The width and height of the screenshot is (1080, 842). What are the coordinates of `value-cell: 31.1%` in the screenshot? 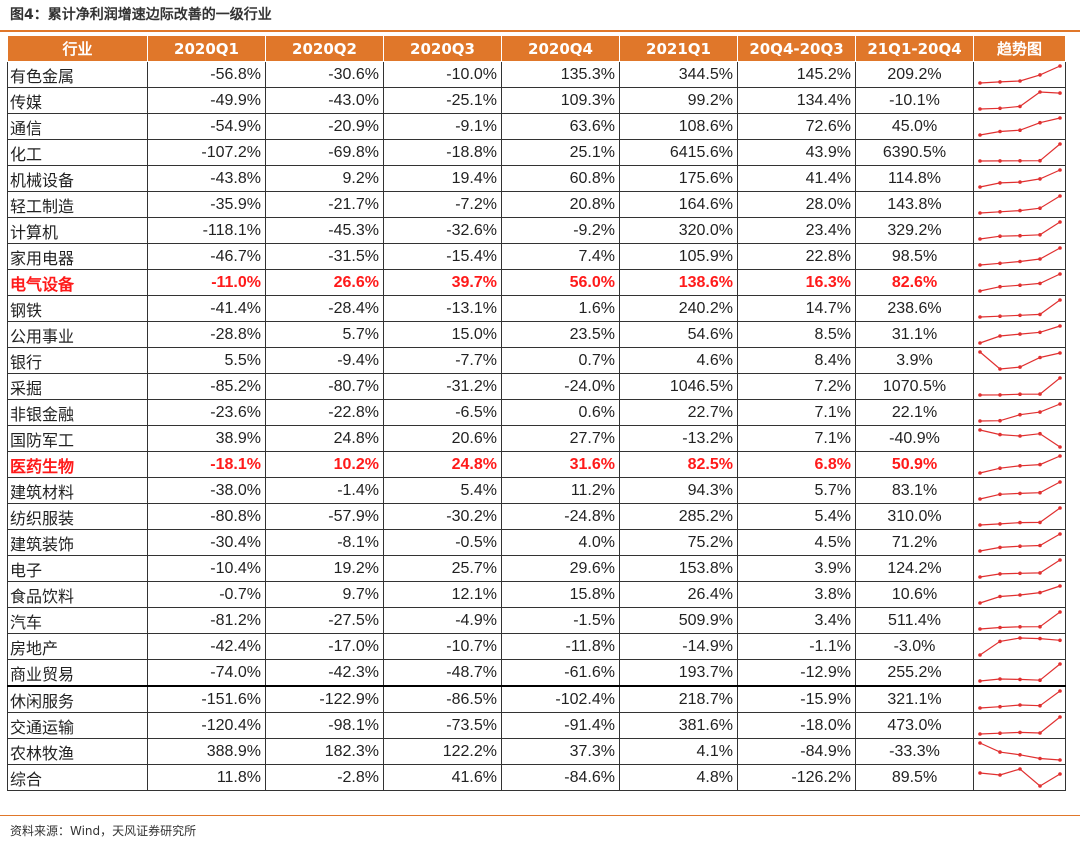 It's located at (914, 334).